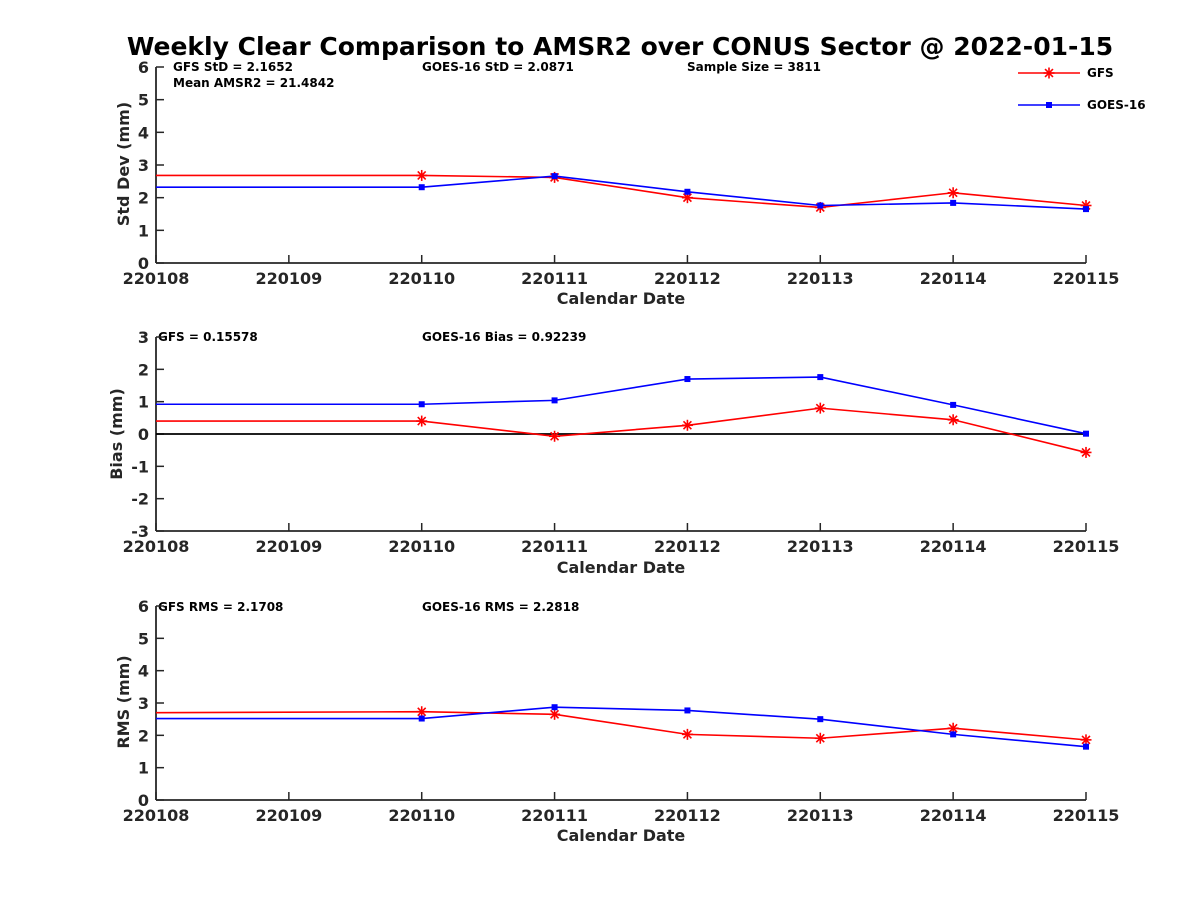  What do you see at coordinates (500, 607) in the screenshot?
I see `goes-rms-annotation: GOES-16 RMS = 2.2818` at bounding box center [500, 607].